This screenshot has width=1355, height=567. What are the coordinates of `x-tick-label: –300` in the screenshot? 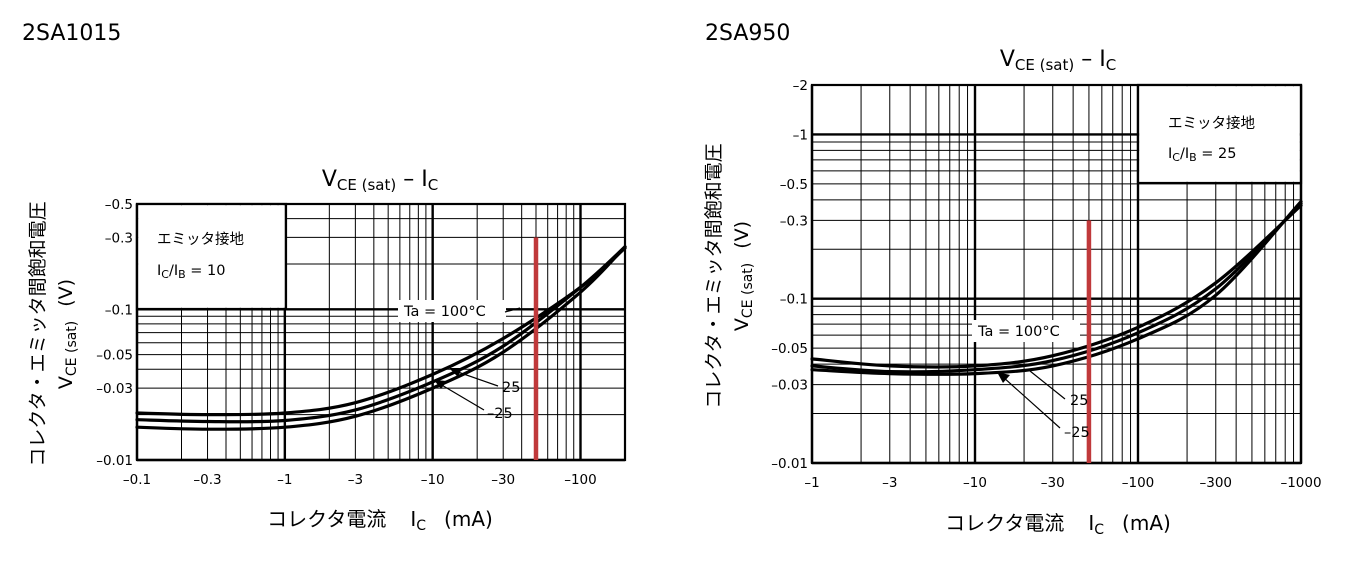 It's located at (1216, 483).